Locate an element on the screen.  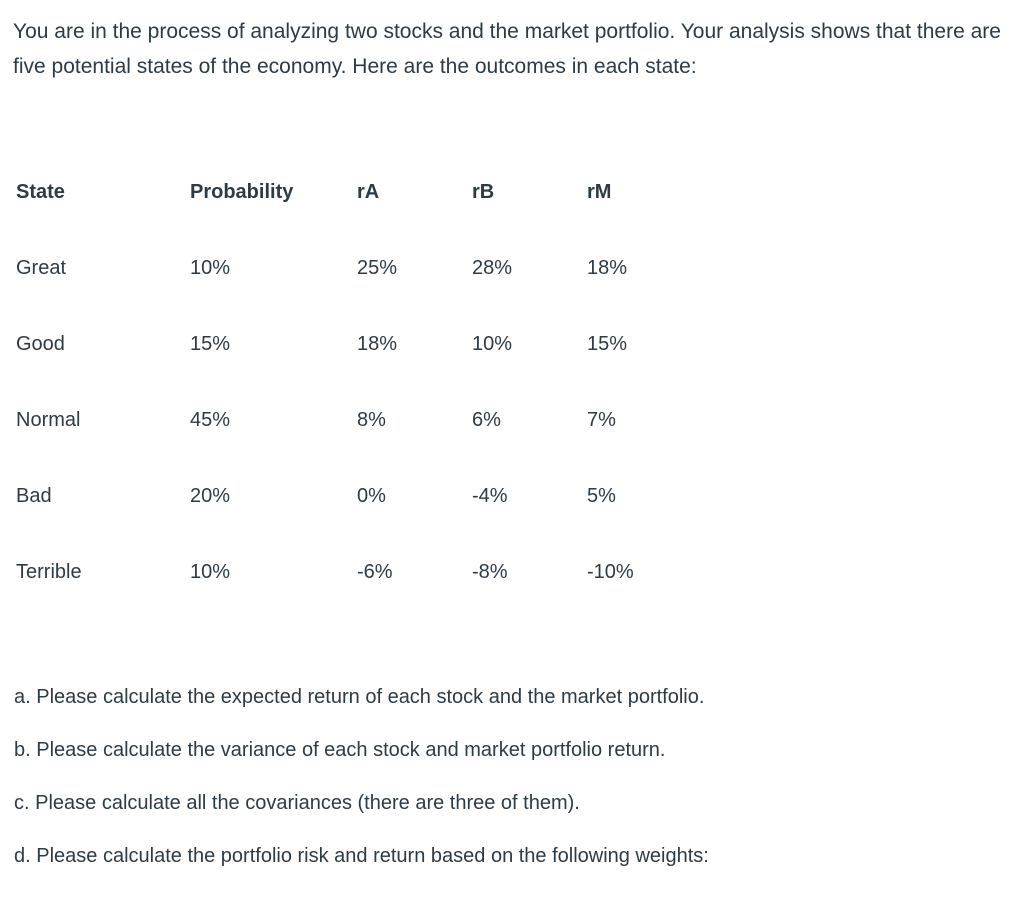
row-good-probability: 15% is located at coordinates (210, 344).